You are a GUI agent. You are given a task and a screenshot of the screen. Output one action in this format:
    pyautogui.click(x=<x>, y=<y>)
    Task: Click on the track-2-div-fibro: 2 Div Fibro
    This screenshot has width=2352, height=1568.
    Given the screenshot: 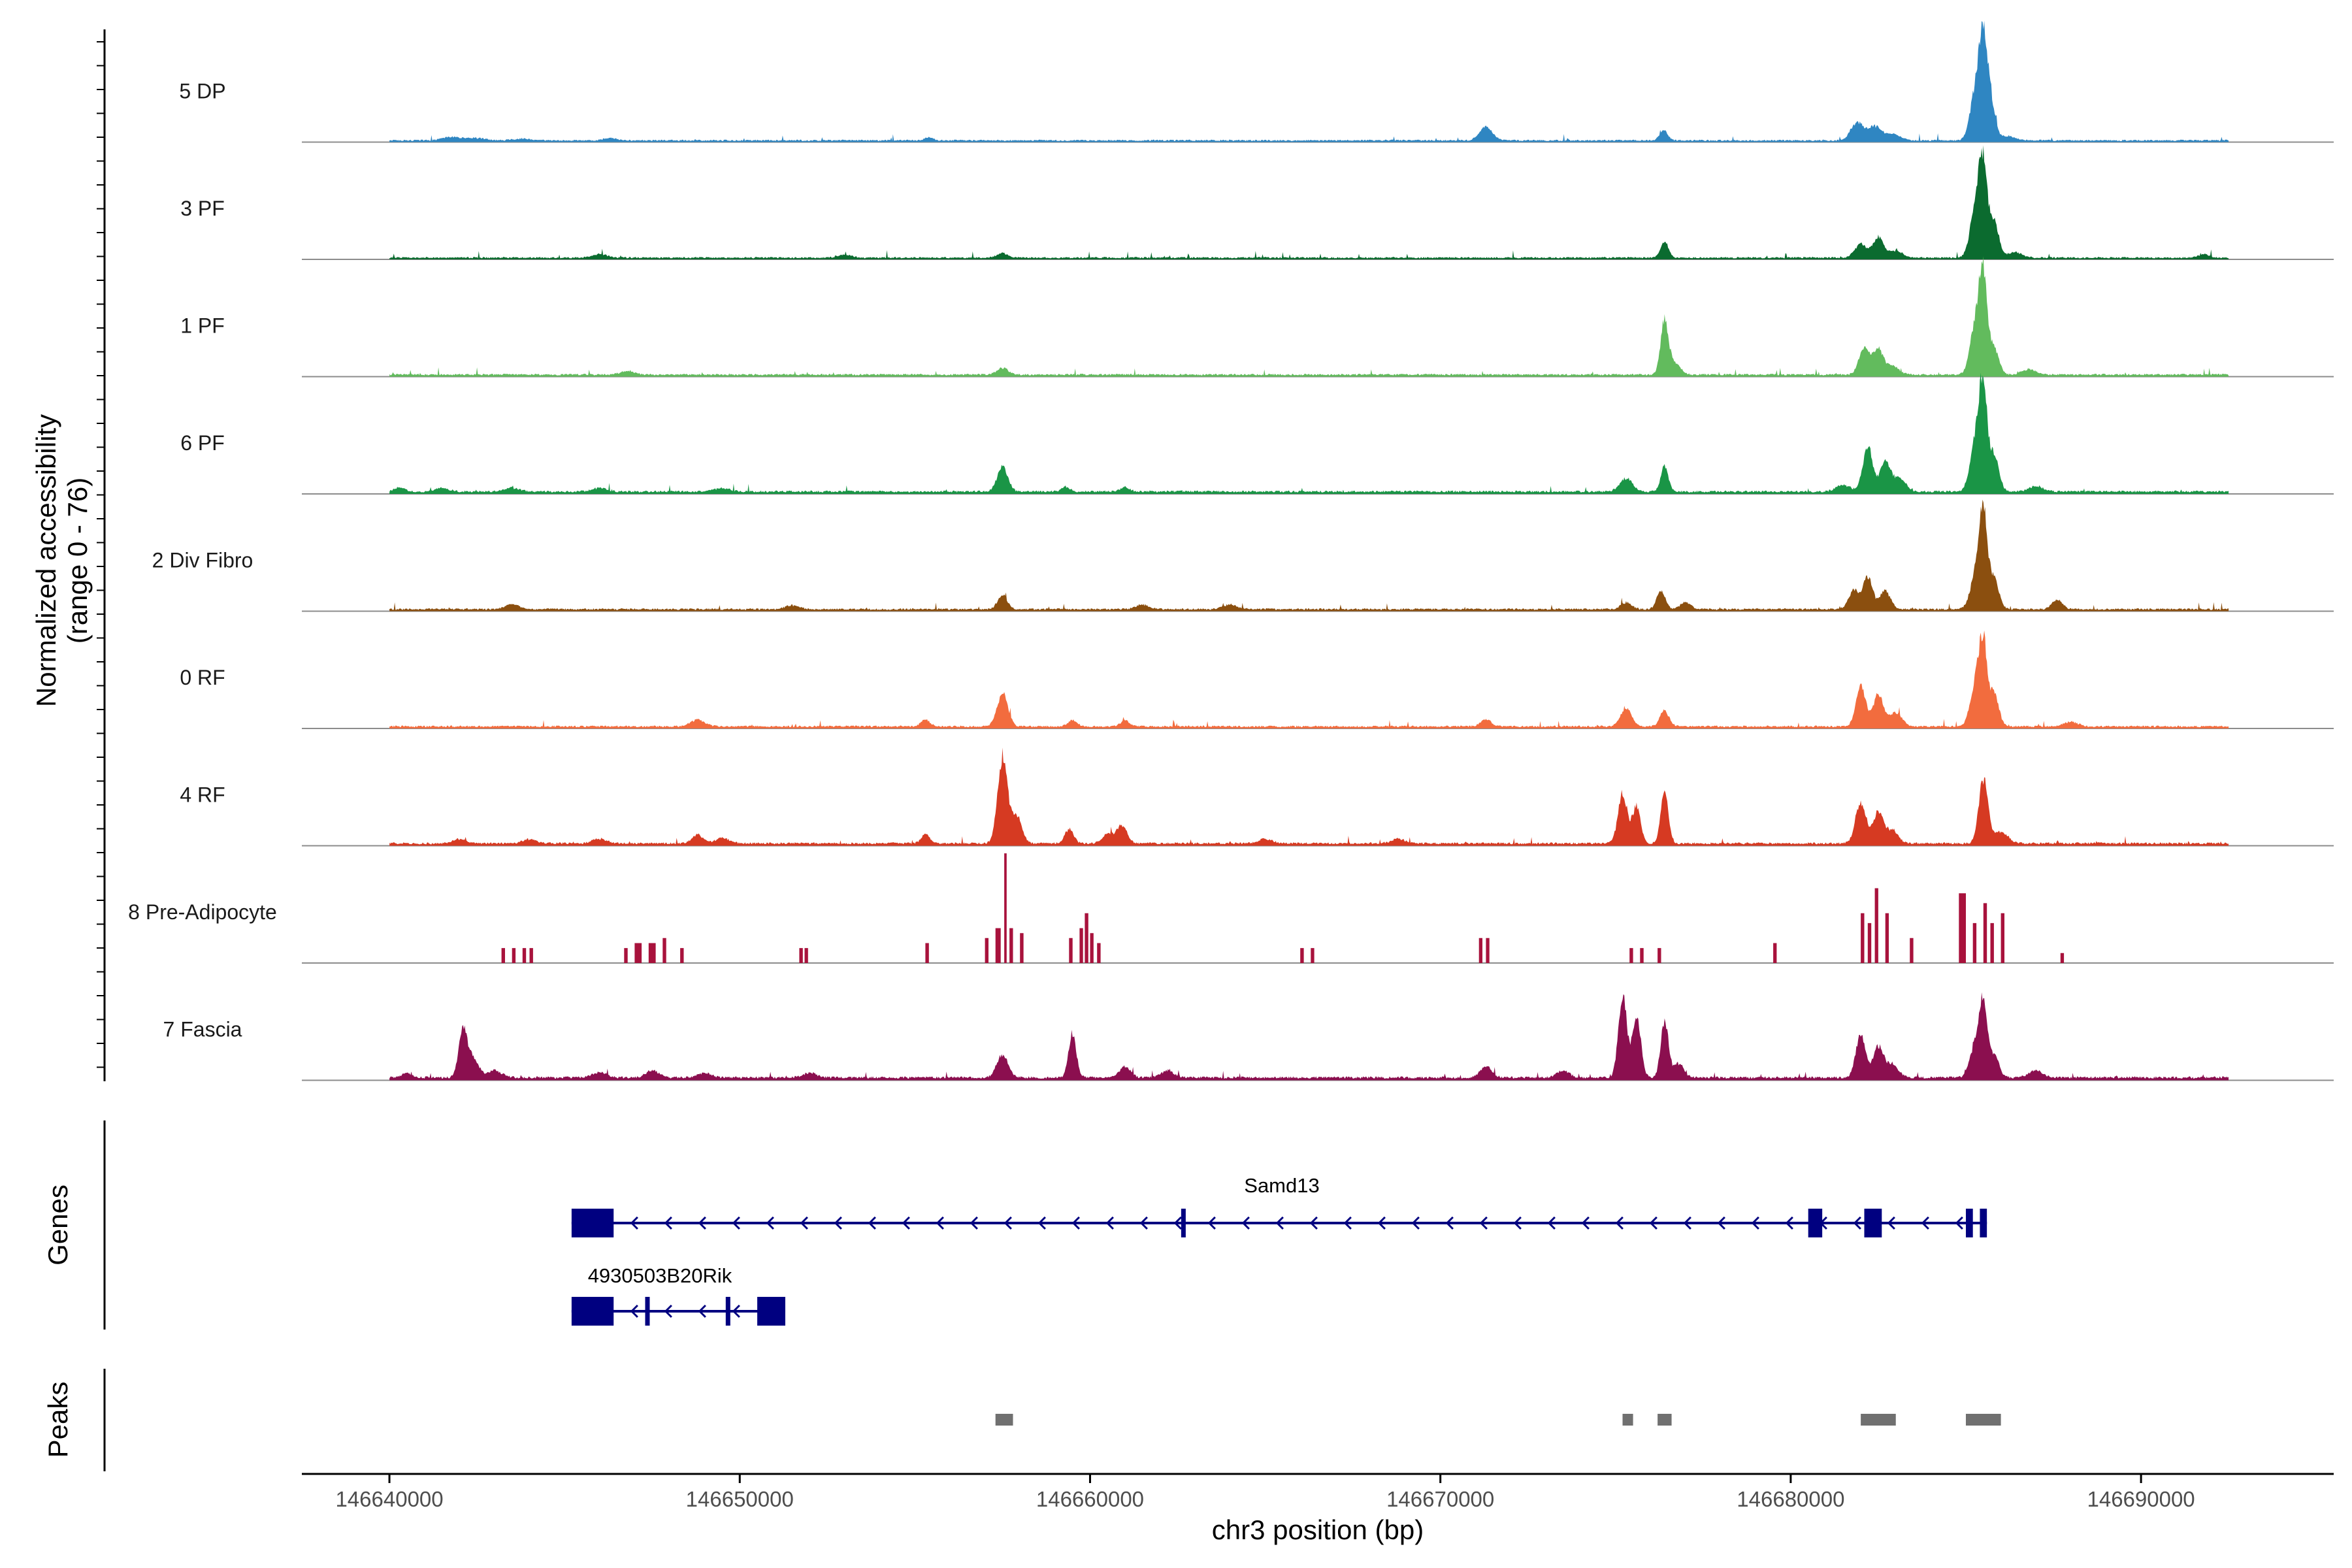 What is the action you would take?
    pyautogui.click(x=1243, y=555)
    